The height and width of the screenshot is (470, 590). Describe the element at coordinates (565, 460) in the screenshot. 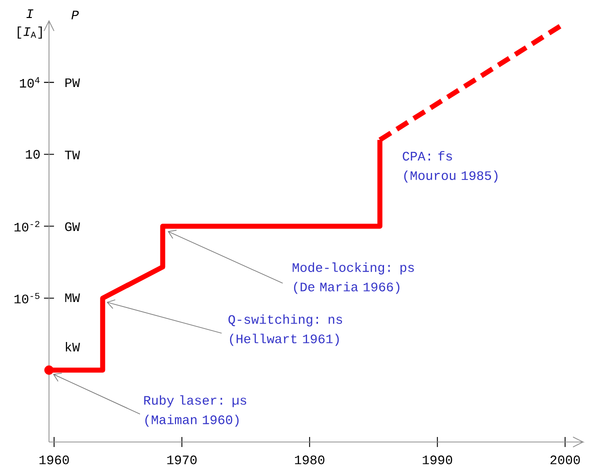

I see `x-tick-label: 2000` at that location.